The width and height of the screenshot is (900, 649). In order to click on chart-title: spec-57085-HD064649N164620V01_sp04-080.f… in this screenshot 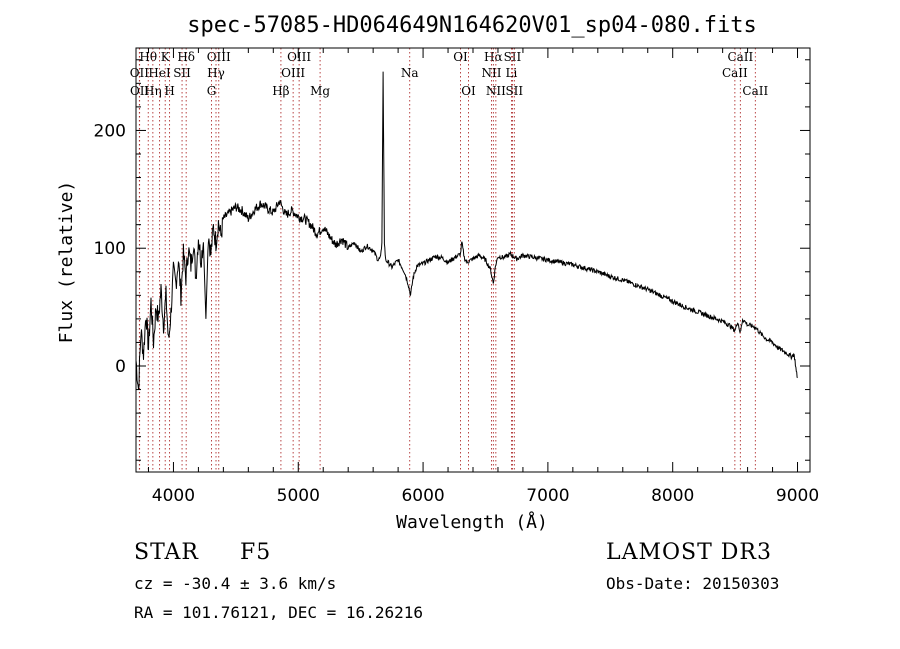, I will do `click(472, 25)`.